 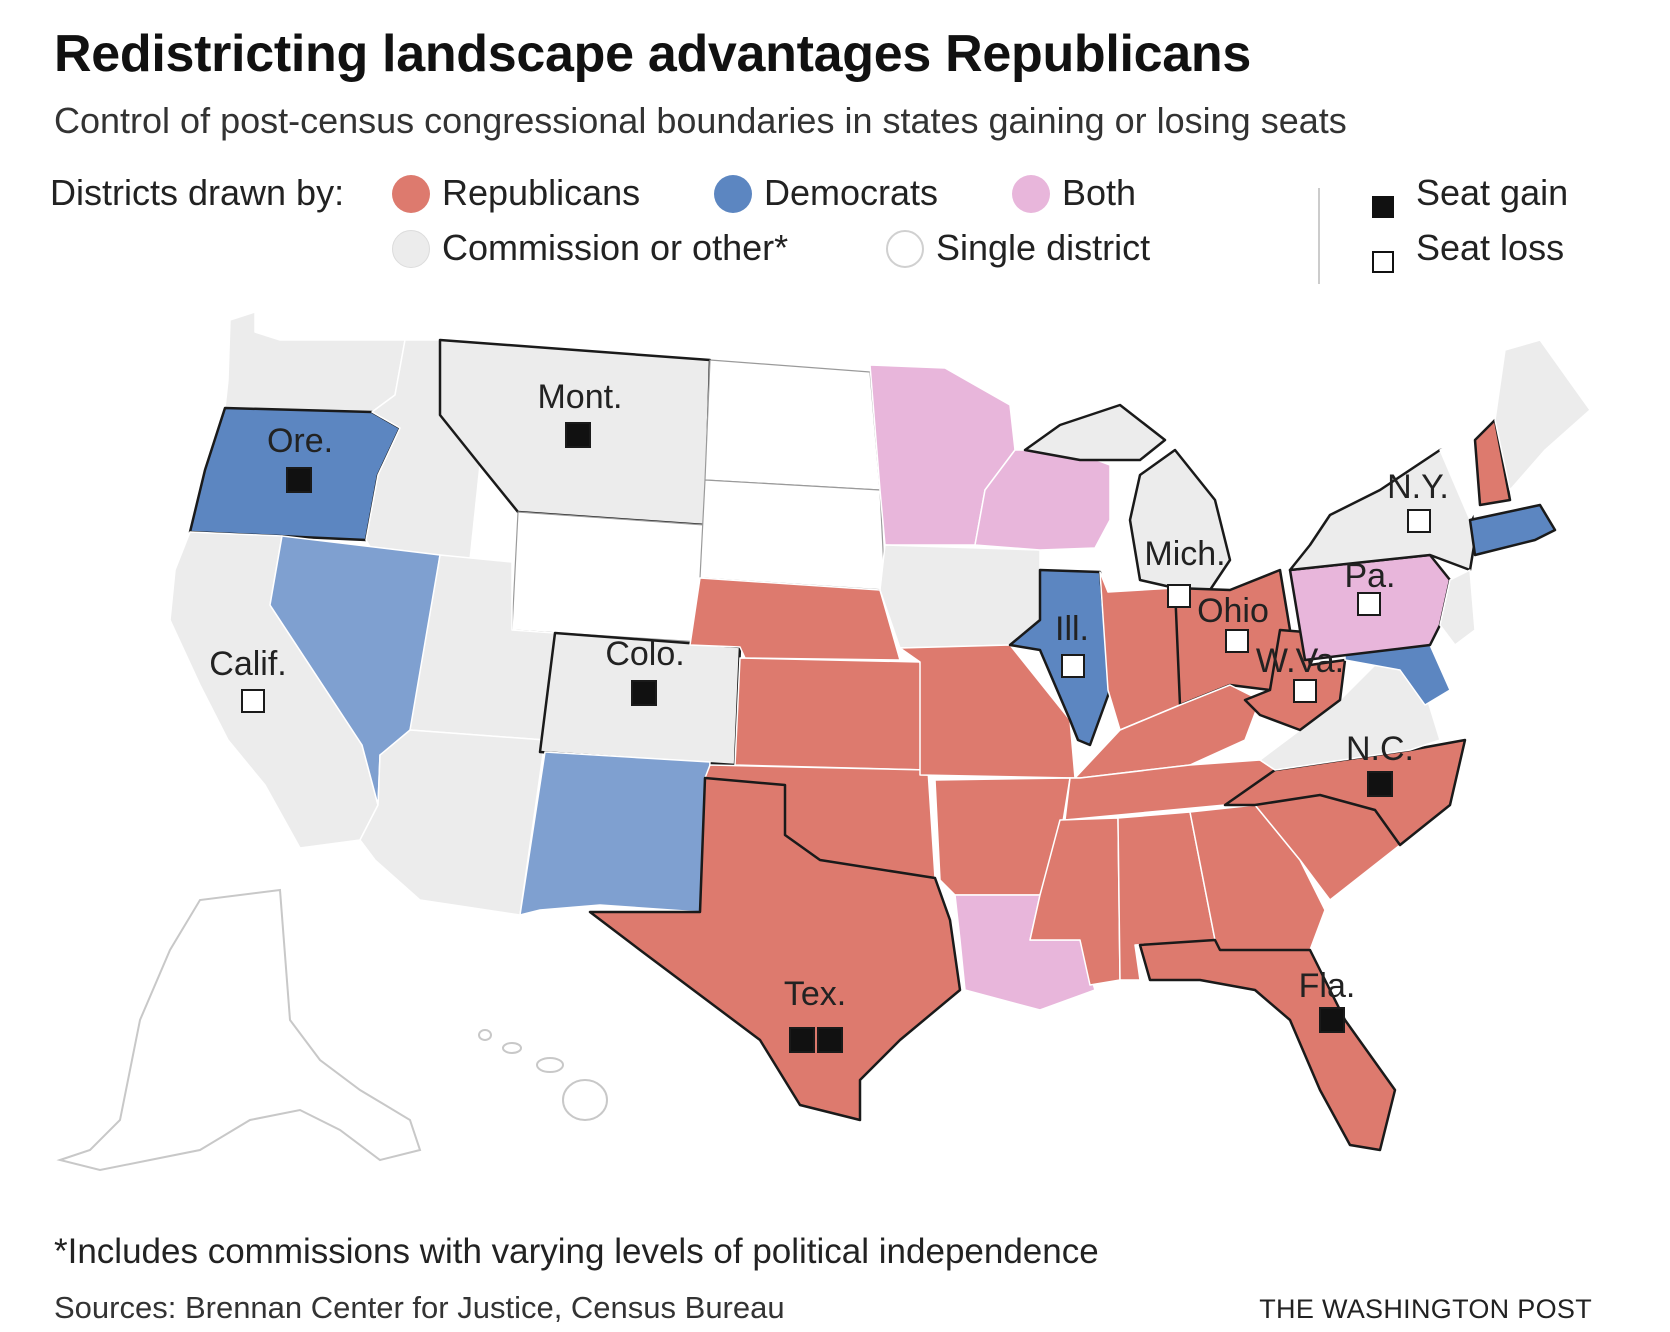 What do you see at coordinates (792, 535) in the screenshot?
I see `state-south-dakota` at bounding box center [792, 535].